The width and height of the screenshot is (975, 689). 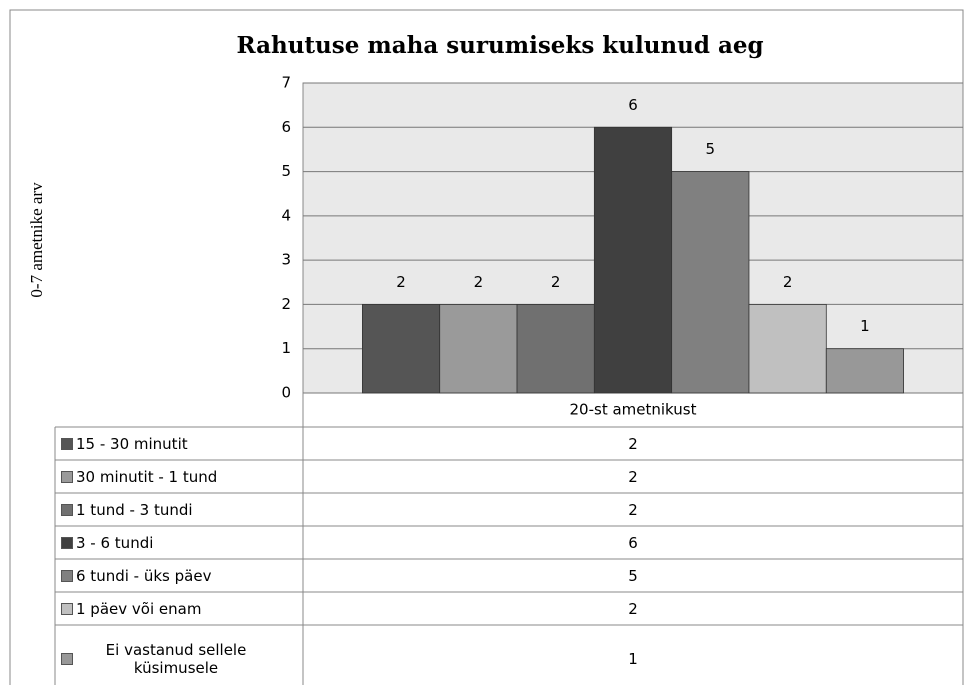 I want to click on legend-cell: 6 tundi - üks päev, so click(x=177, y=575).